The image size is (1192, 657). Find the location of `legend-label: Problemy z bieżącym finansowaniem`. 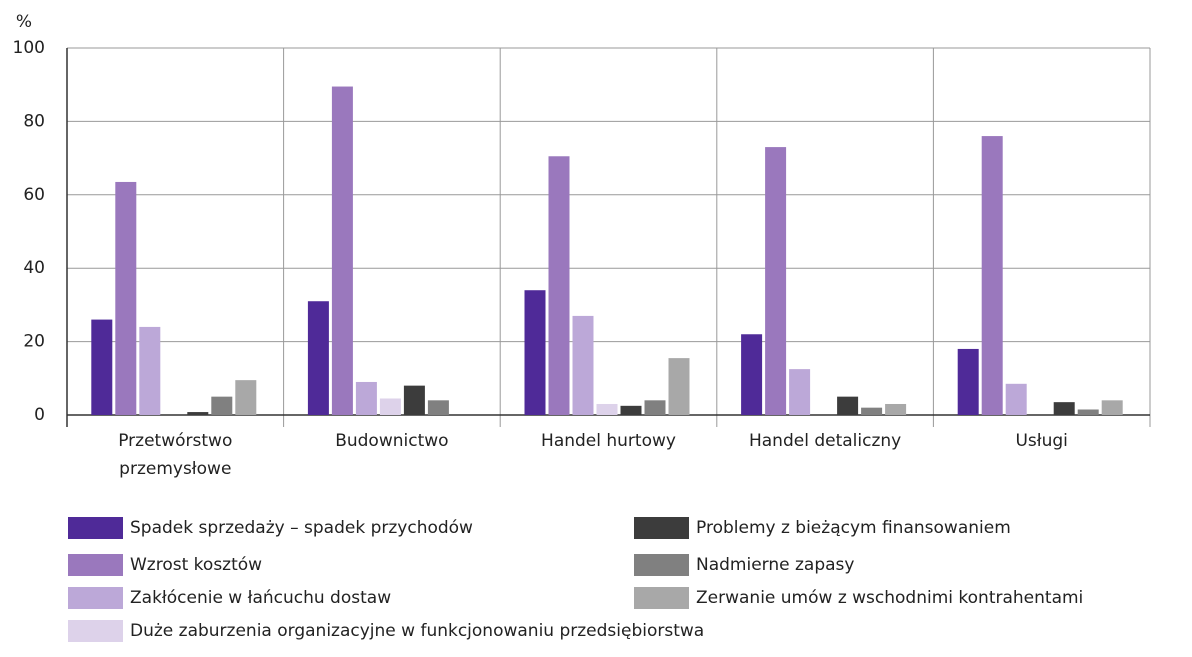

legend-label: Problemy z bieżącym finansowaniem is located at coordinates (853, 528).